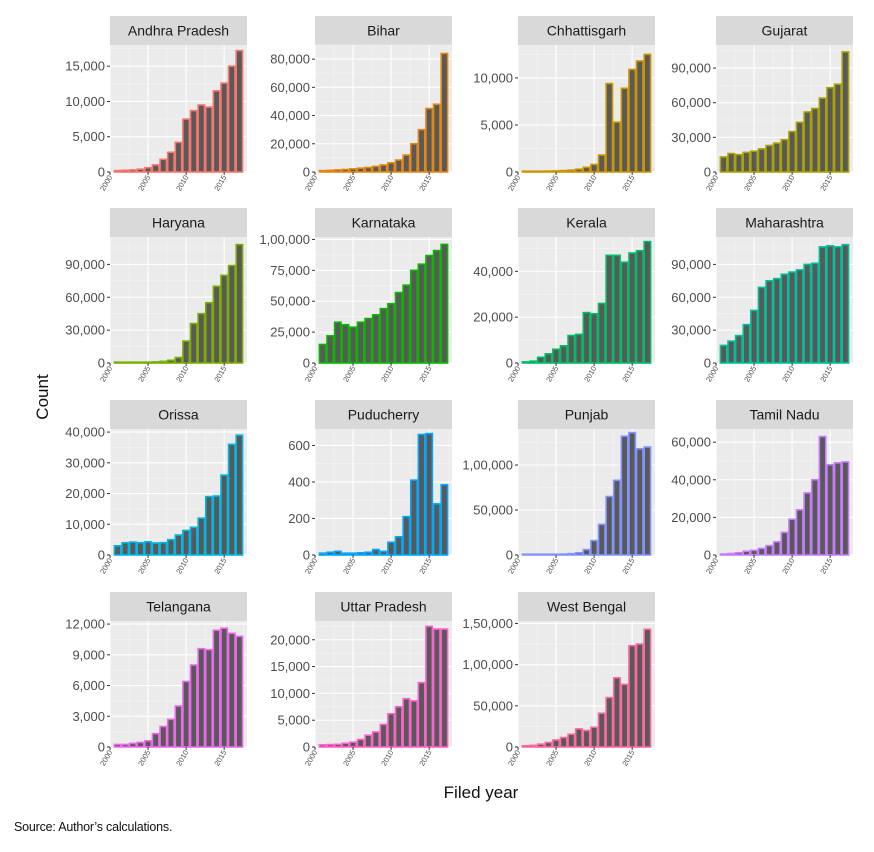 The width and height of the screenshot is (874, 852). What do you see at coordinates (239, 303) in the screenshot?
I see `bar-haryana-2017` at bounding box center [239, 303].